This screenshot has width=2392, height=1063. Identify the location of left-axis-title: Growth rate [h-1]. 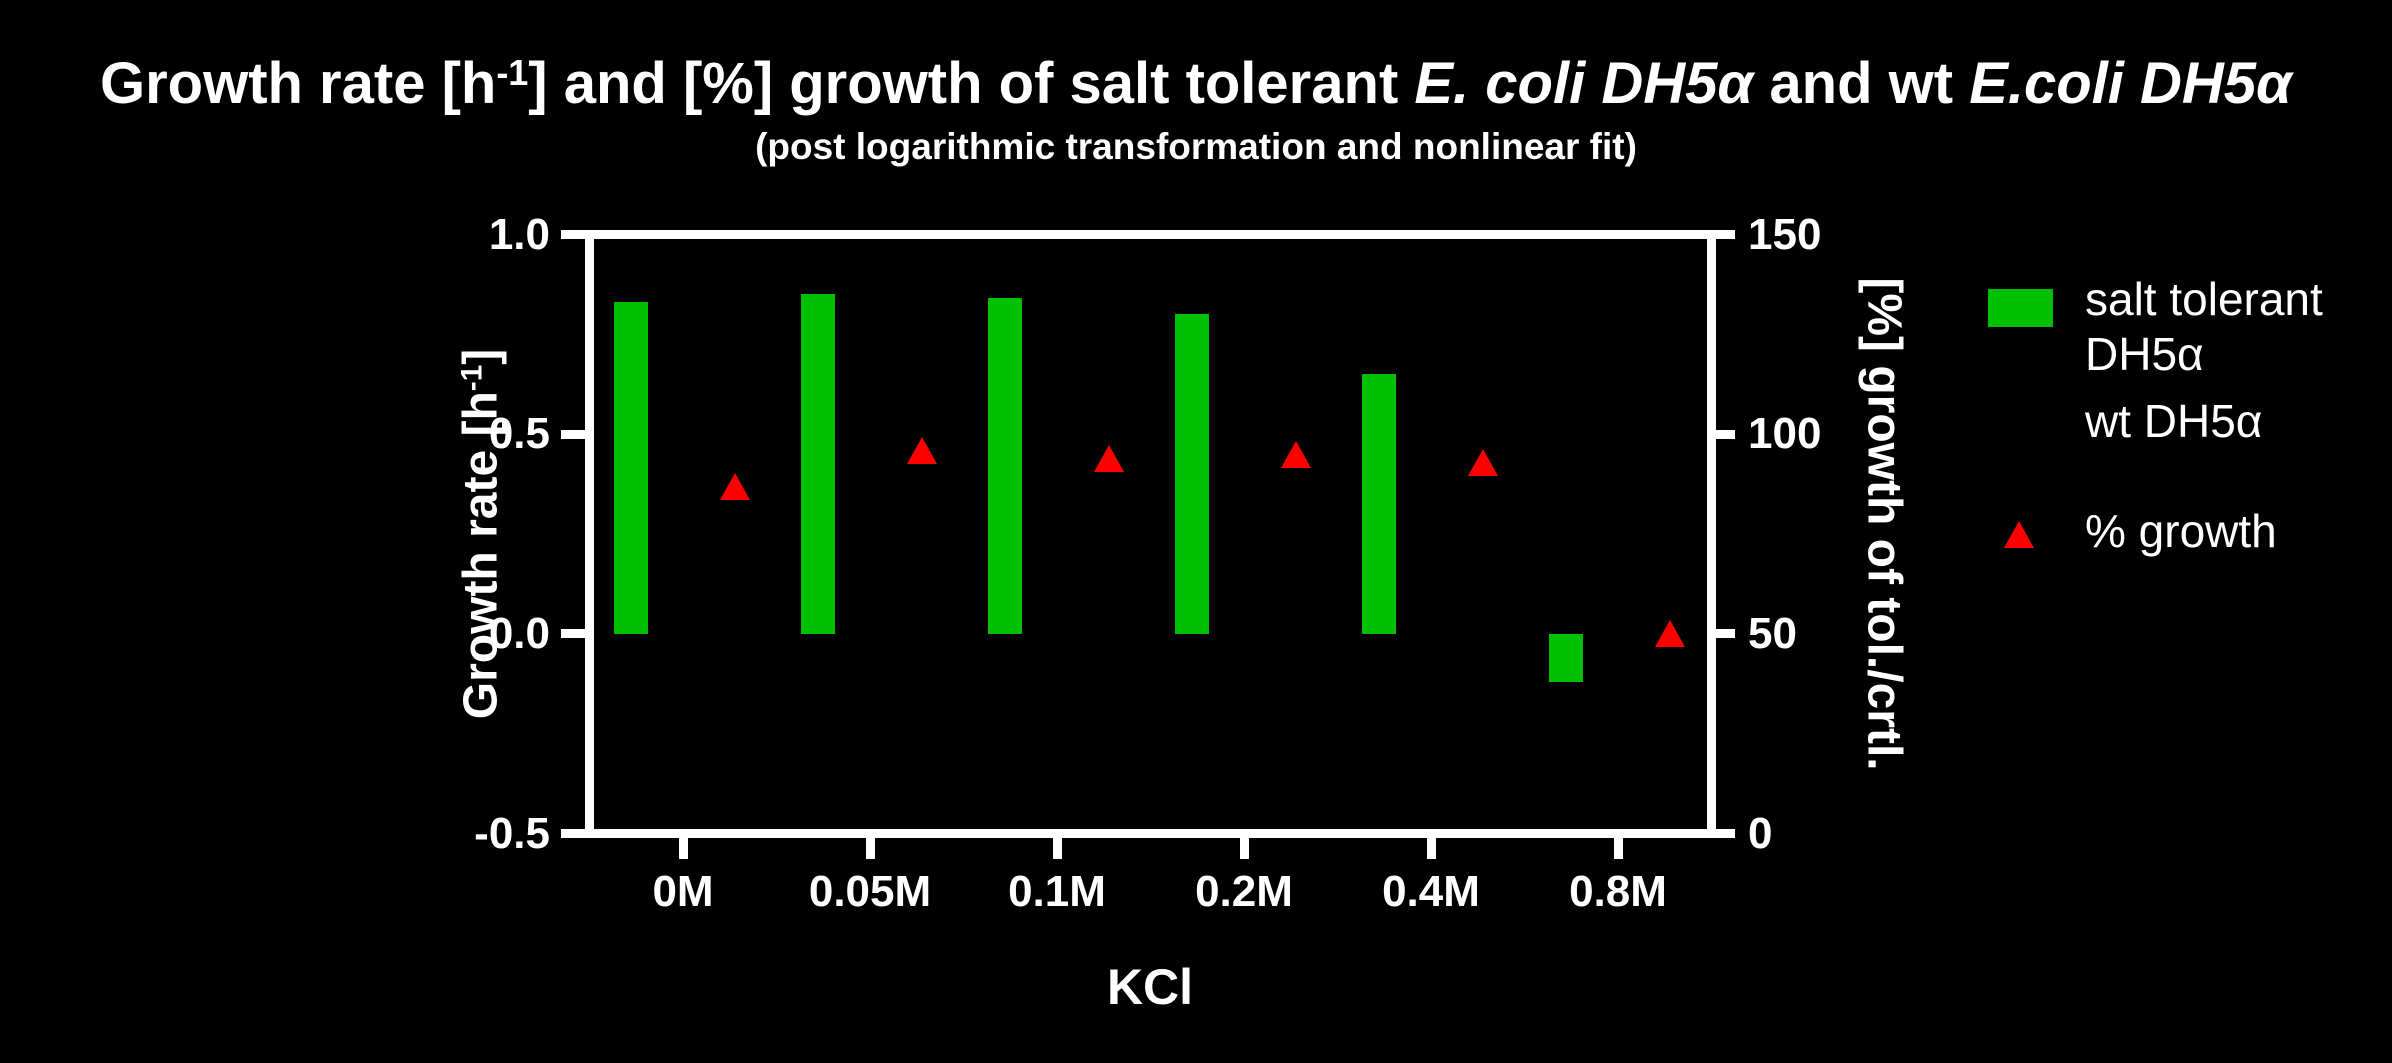
(481, 534).